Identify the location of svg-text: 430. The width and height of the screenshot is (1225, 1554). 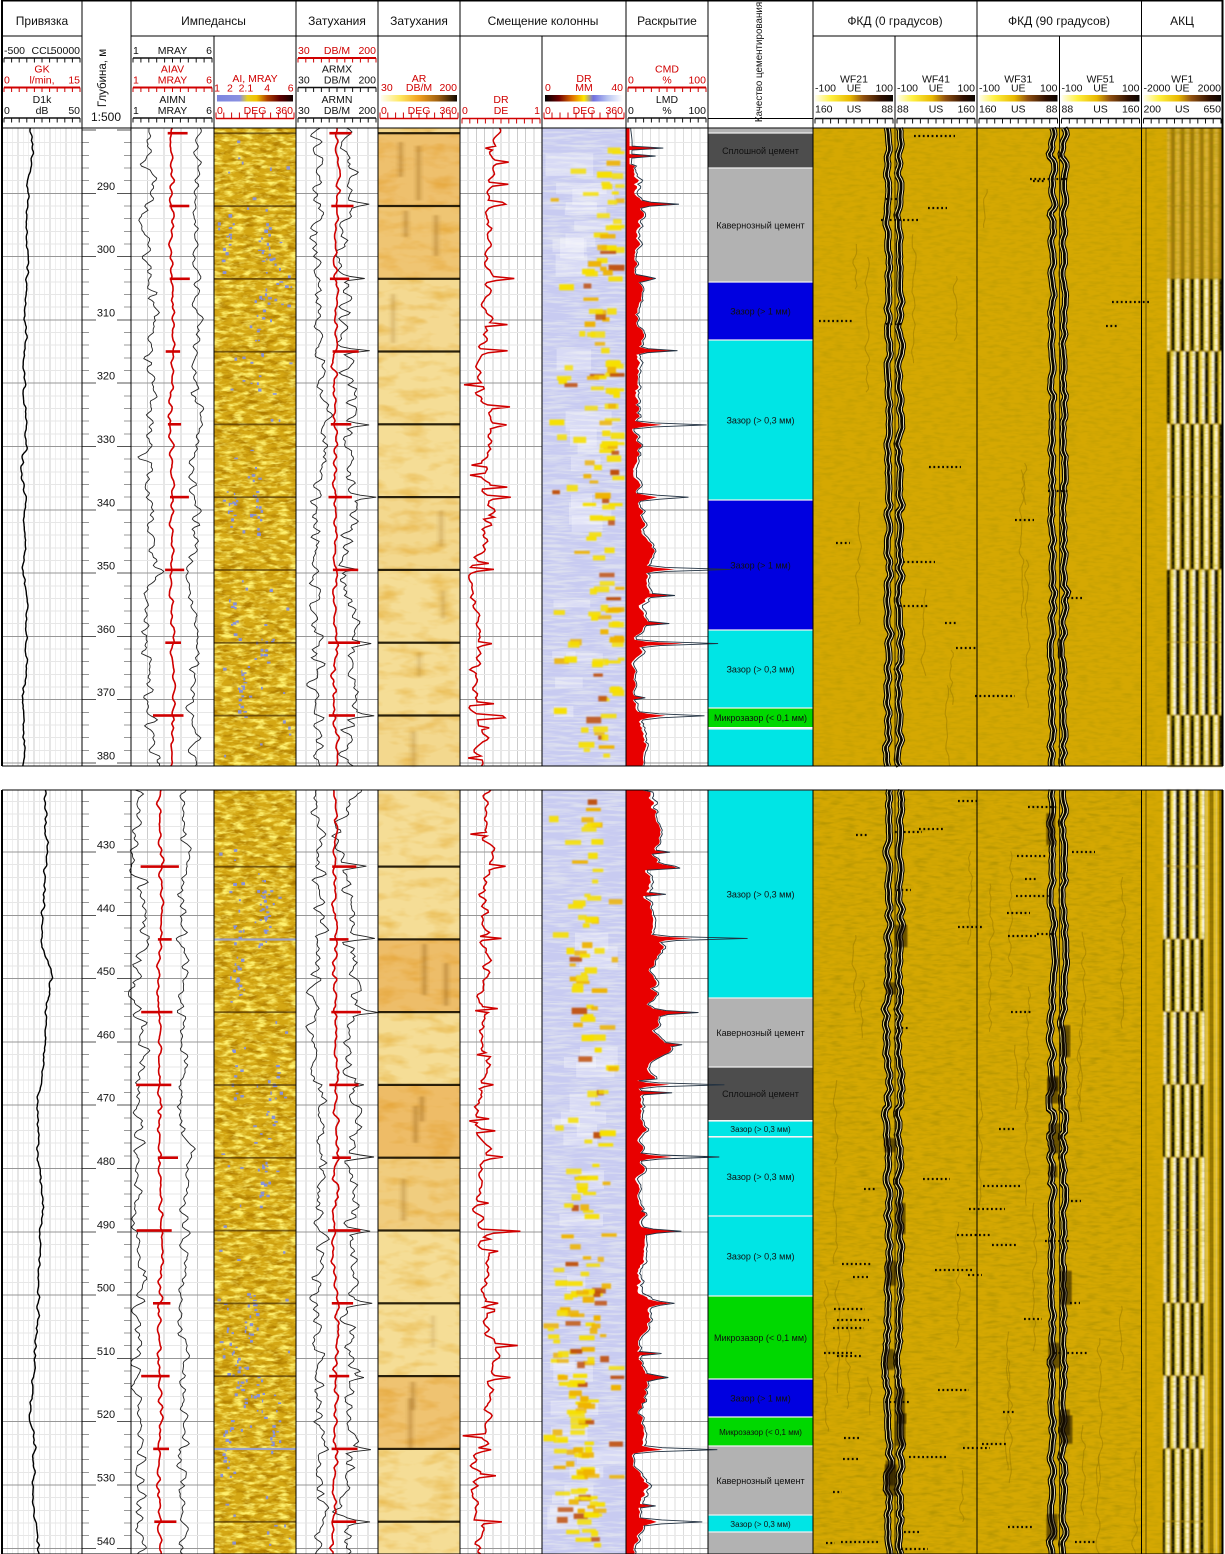
(106, 846).